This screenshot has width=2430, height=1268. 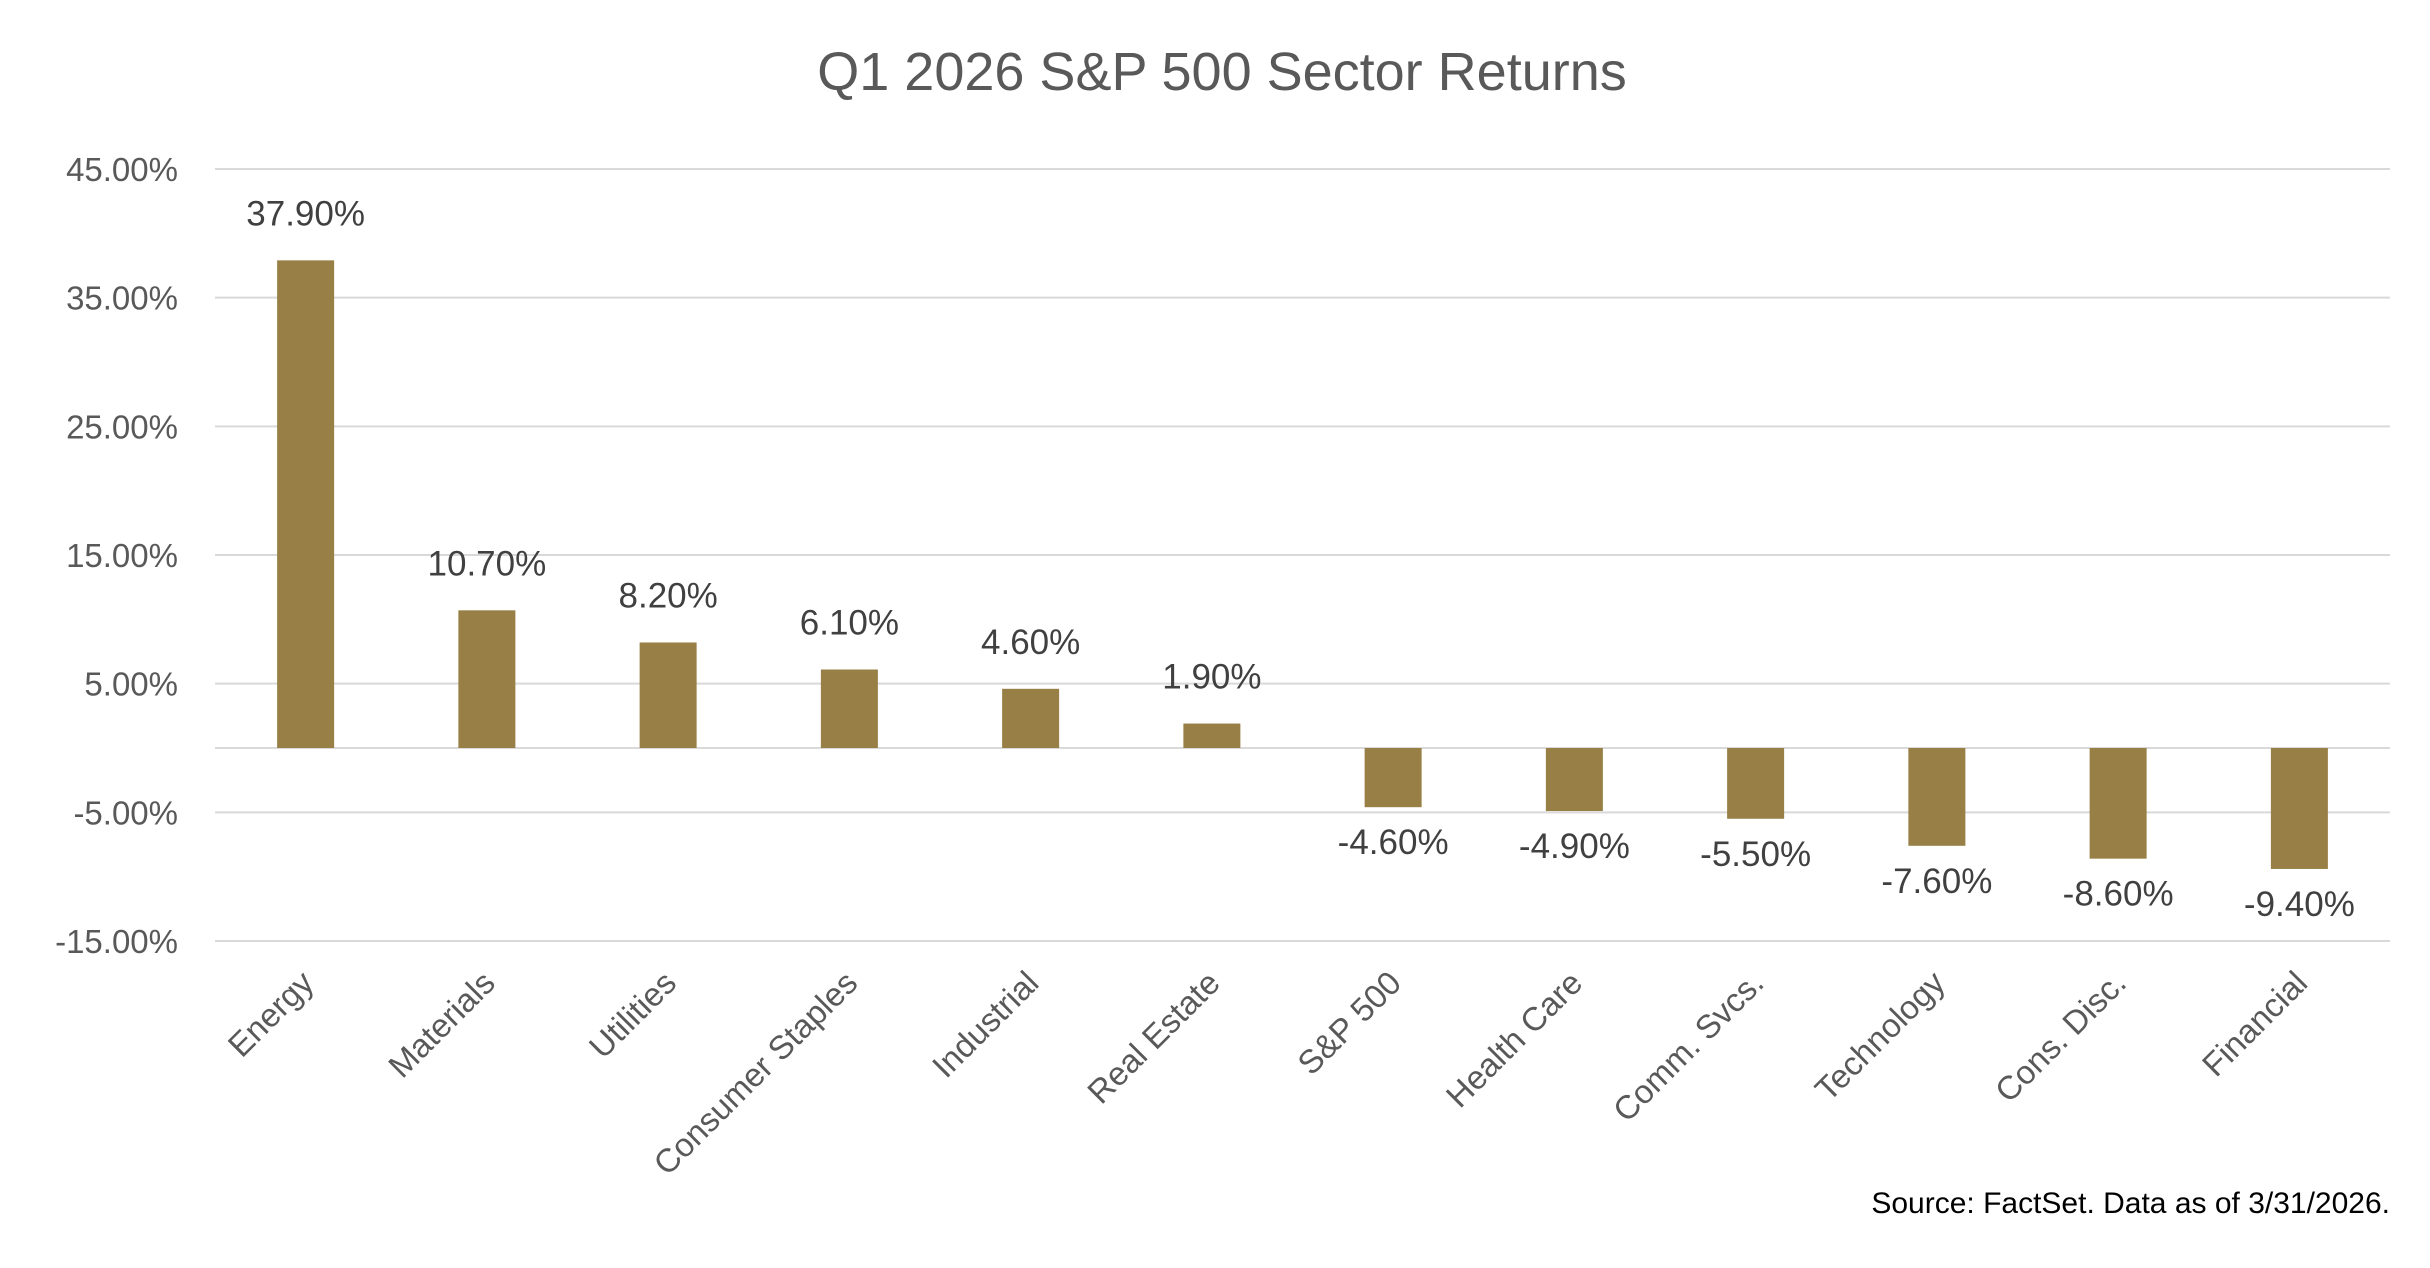 What do you see at coordinates (122, 298) in the screenshot?
I see `y-tick-label: 35.00%` at bounding box center [122, 298].